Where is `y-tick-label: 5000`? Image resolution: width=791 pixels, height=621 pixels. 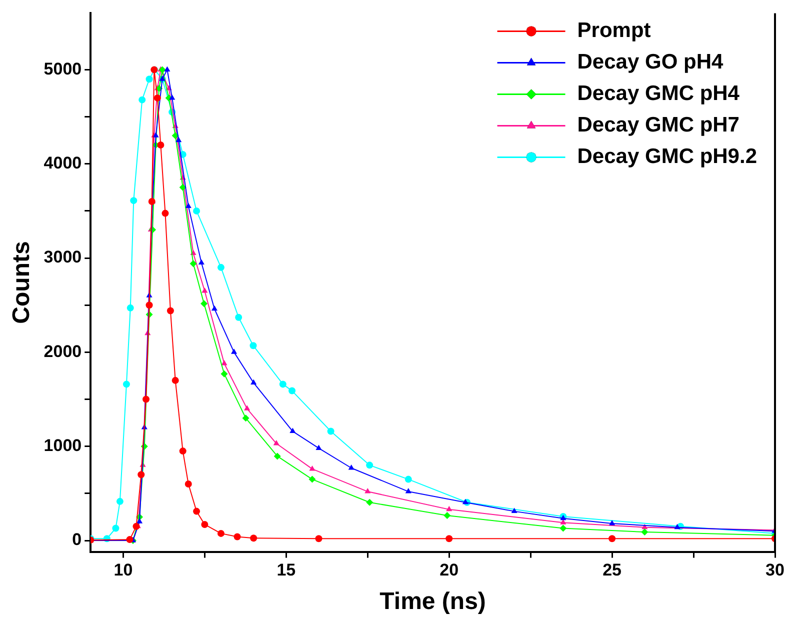
y-tick-label: 5000 is located at coordinates (63, 68).